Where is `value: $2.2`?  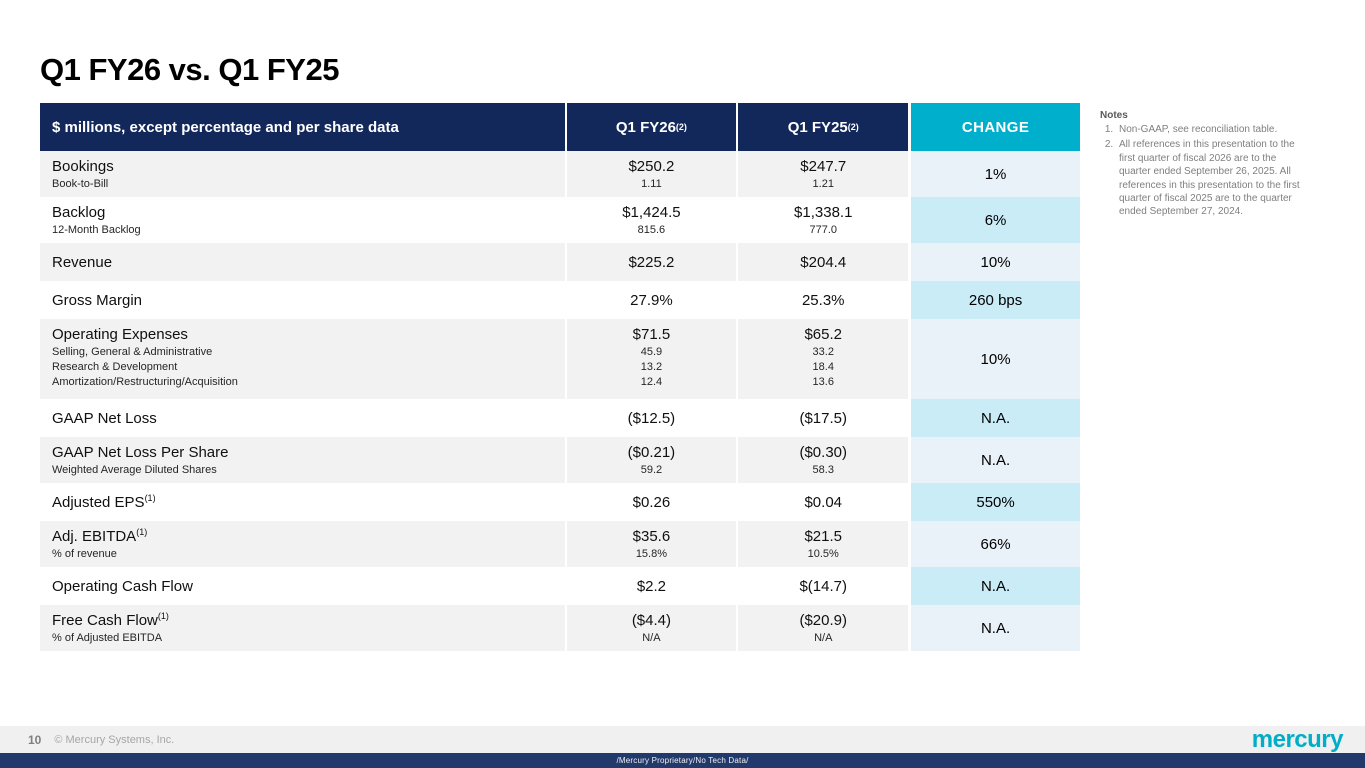
value: $2.2 is located at coordinates (651, 586).